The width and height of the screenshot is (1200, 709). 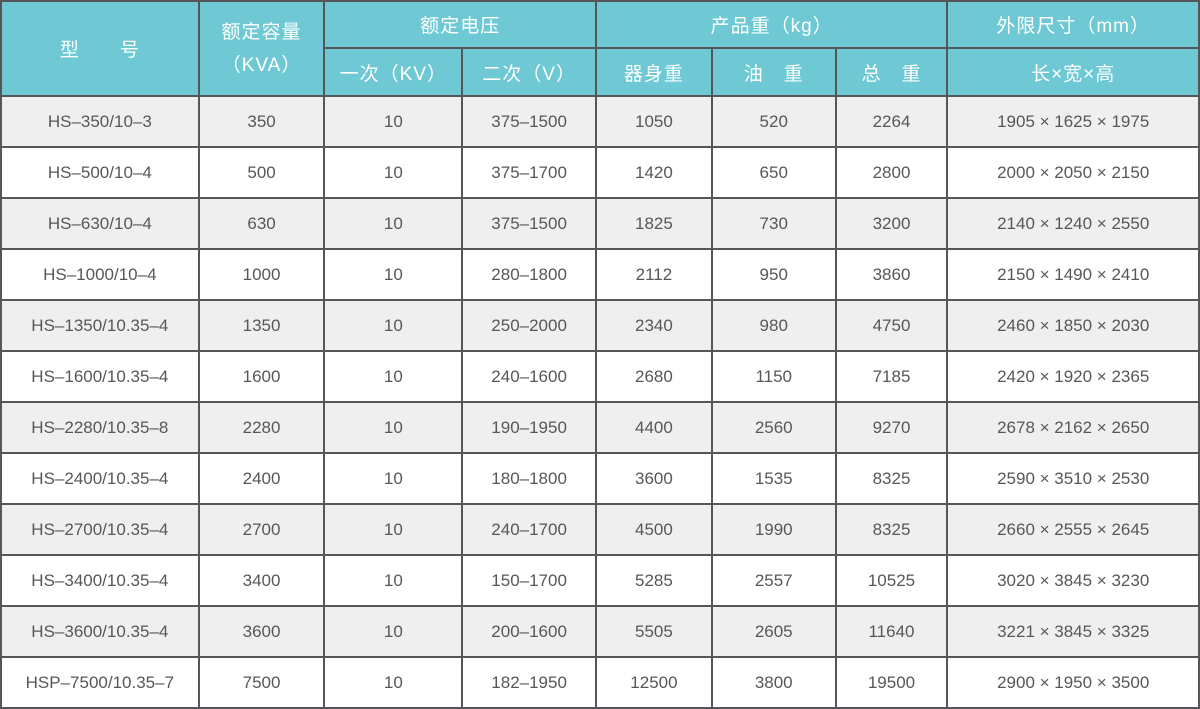 I want to click on cell-body-weight: 2340, so click(x=654, y=325).